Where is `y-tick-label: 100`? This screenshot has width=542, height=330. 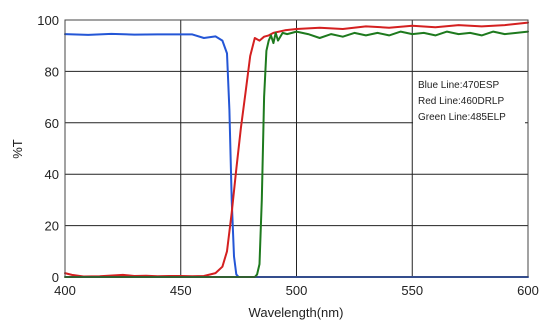 y-tick-label: 100 is located at coordinates (48, 20).